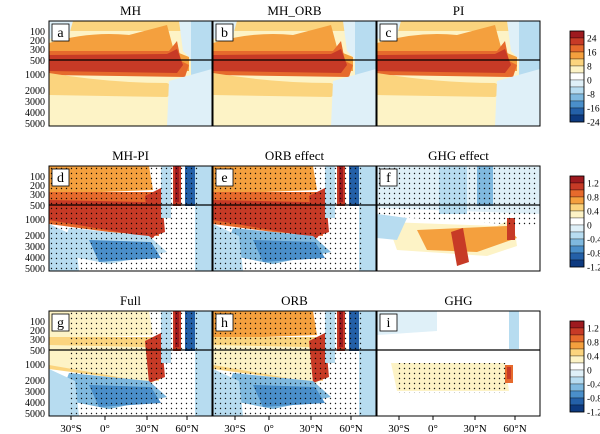  What do you see at coordinates (224, 33) in the screenshot?
I see `panel-label: b` at bounding box center [224, 33].